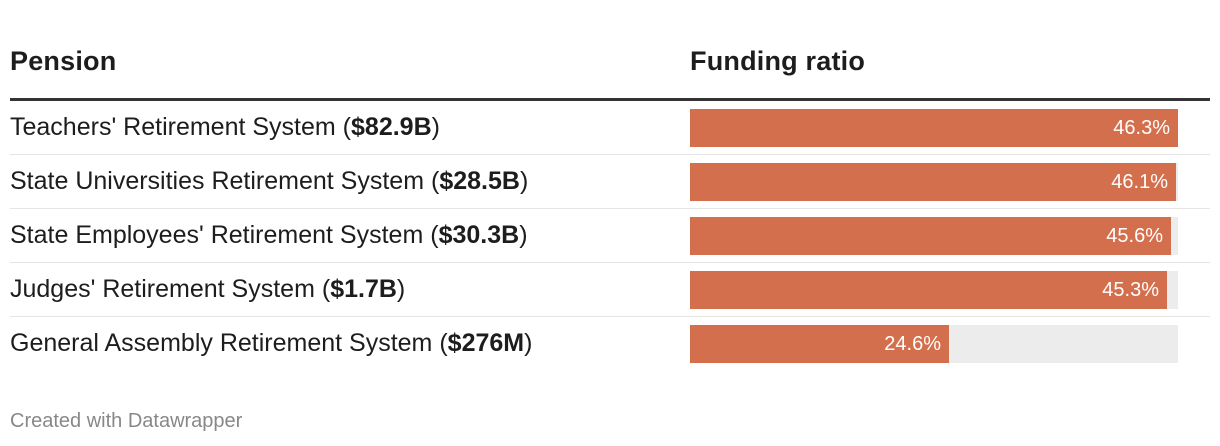  What do you see at coordinates (173, 127) in the screenshot?
I see `pension-name-text: Teachers' Retirement System` at bounding box center [173, 127].